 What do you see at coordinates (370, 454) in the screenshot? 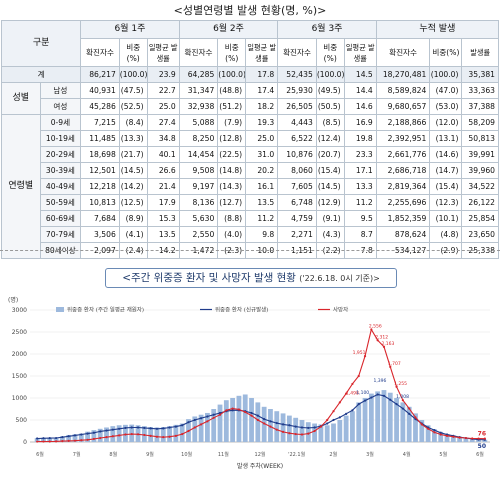
I see `x-month-label: 3월` at bounding box center [370, 454].